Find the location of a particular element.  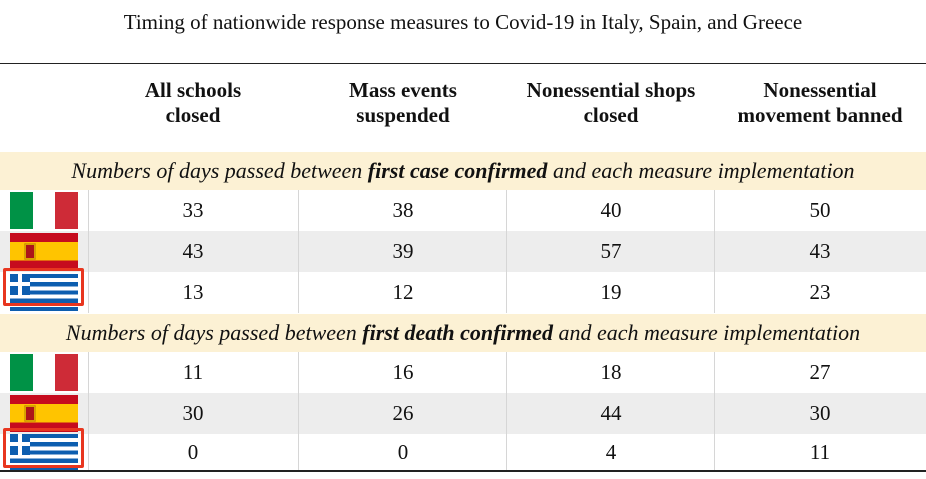

table-row-spain-first-death: 30 26 44 30 is located at coordinates (463, 413).